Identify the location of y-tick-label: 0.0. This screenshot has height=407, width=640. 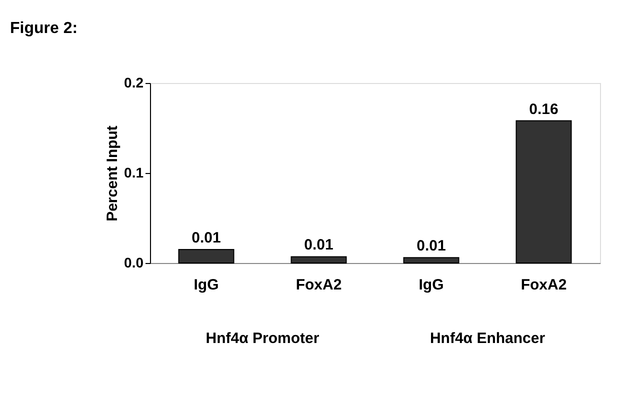
(134, 262).